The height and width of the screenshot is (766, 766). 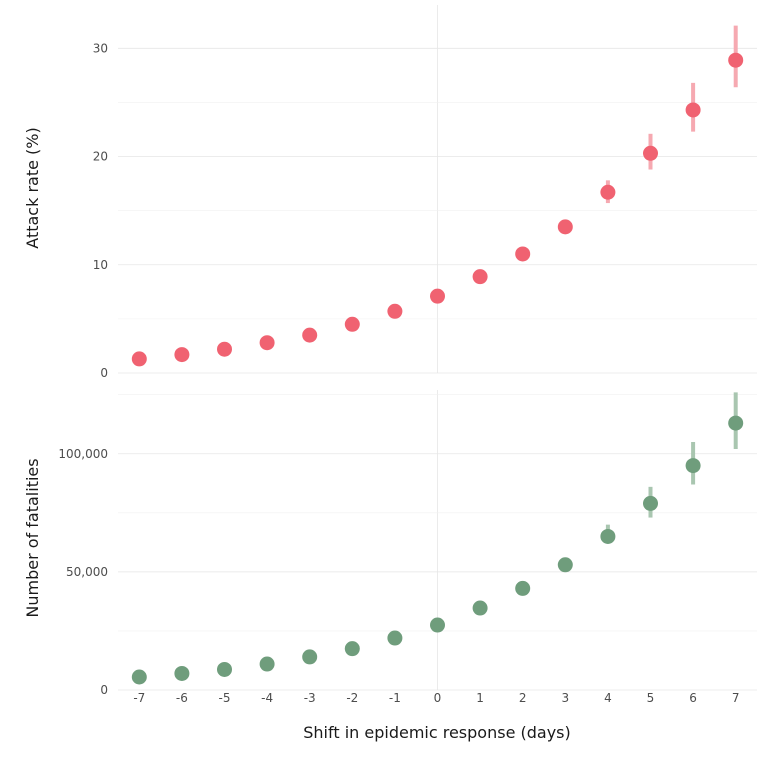 What do you see at coordinates (437, 732) in the screenshot?
I see `x-axis-title: Shift in epidemic response (days)` at bounding box center [437, 732].